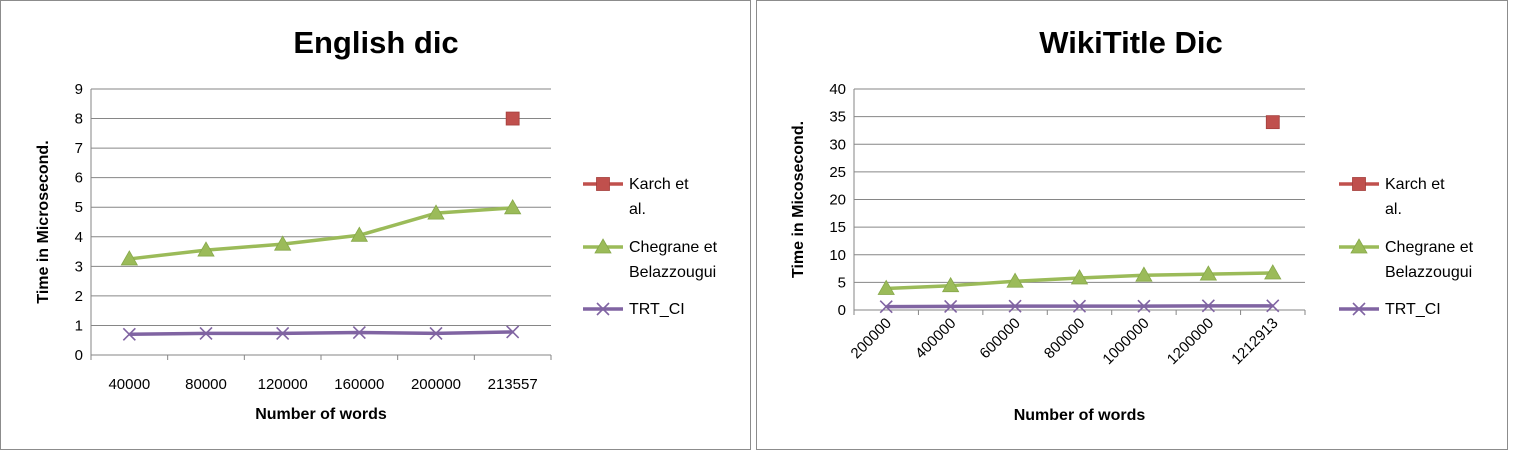 The image size is (1514, 452). What do you see at coordinates (79, 178) in the screenshot?
I see `y-tick-label: 6` at bounding box center [79, 178].